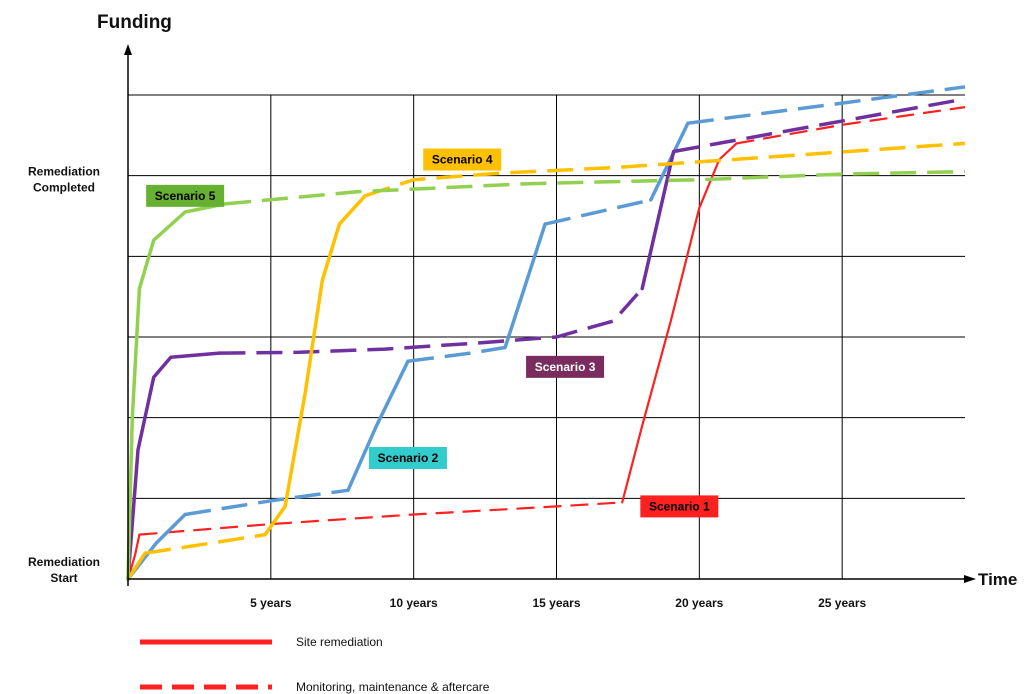 The image size is (1030, 694). I want to click on x-tick-label: 10 years, so click(414, 603).